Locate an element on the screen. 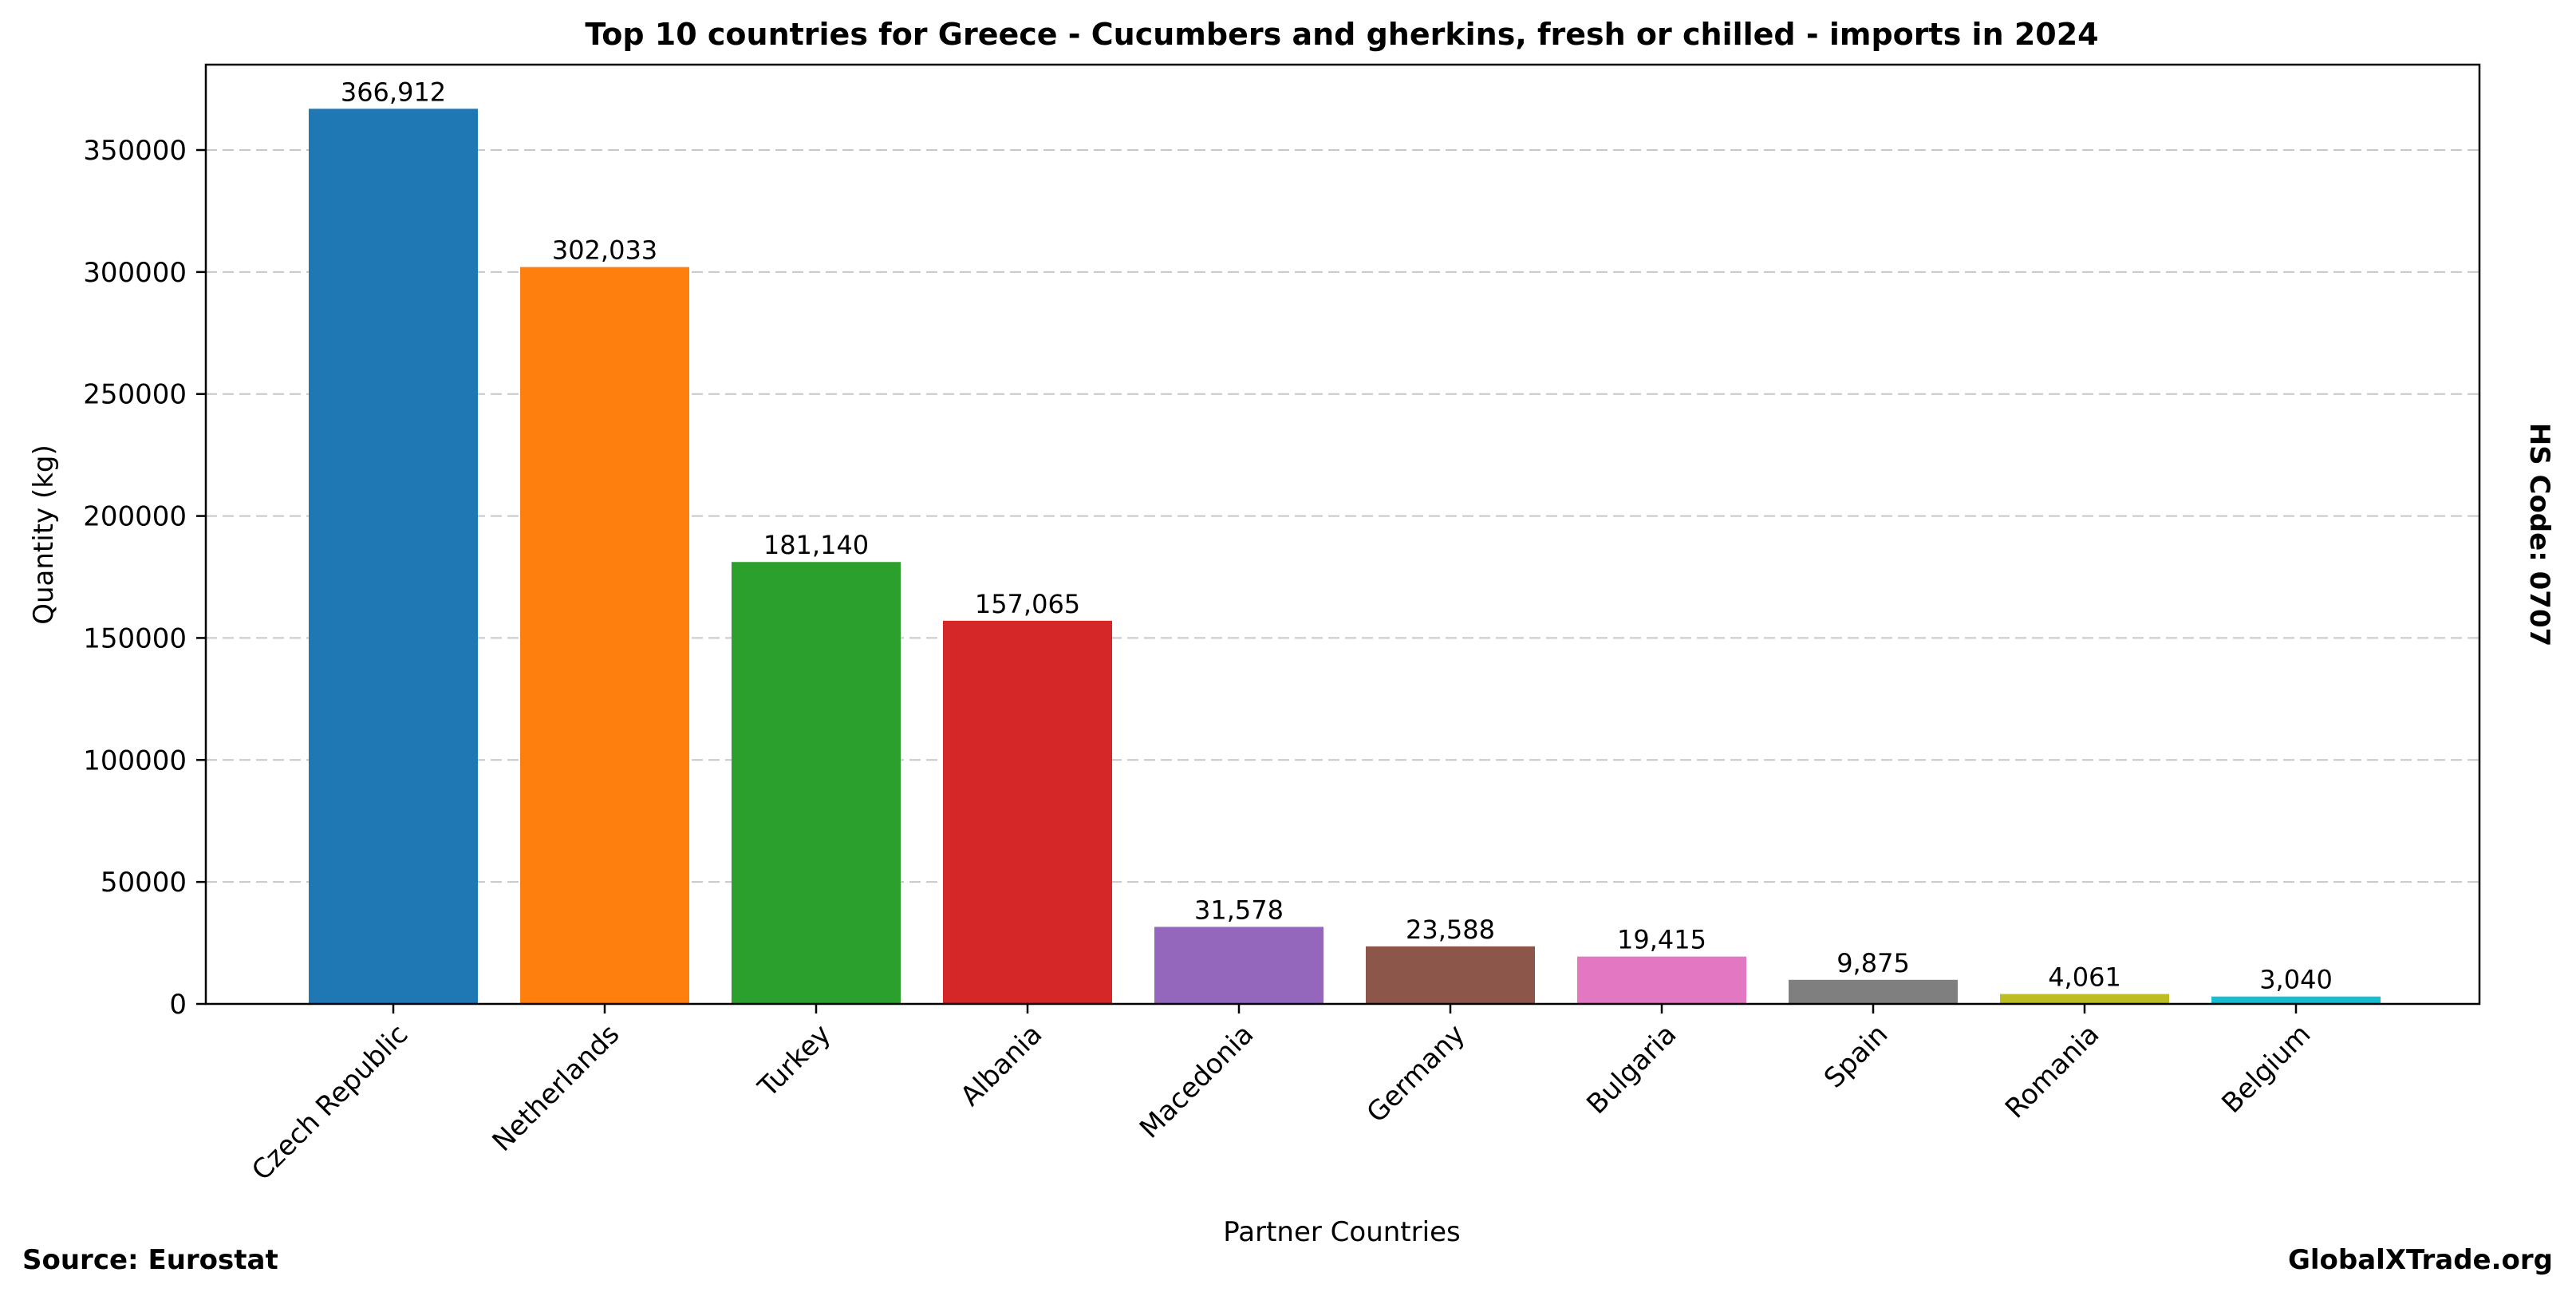 The height and width of the screenshot is (1296, 2576). hs-code-label: HS Code: 0707 is located at coordinates (2539, 535).